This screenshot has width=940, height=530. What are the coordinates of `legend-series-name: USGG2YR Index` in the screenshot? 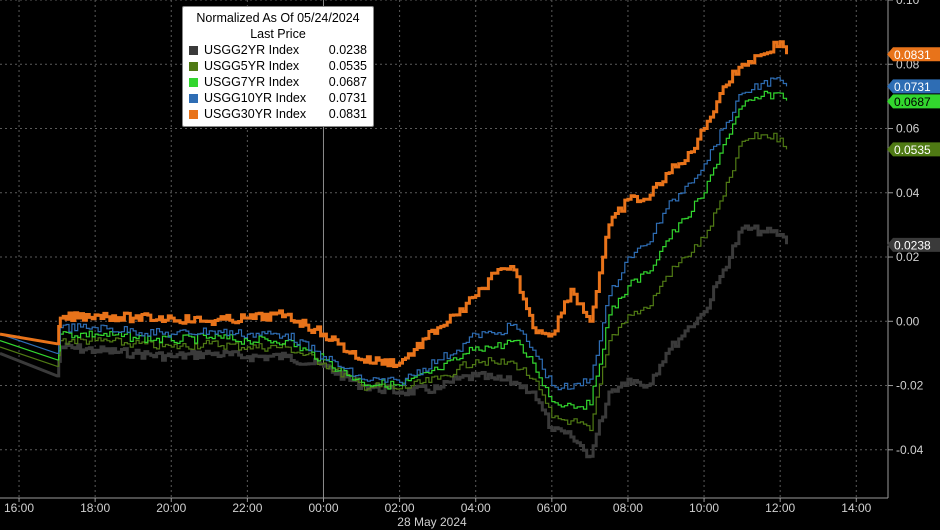 It's located at (252, 50).